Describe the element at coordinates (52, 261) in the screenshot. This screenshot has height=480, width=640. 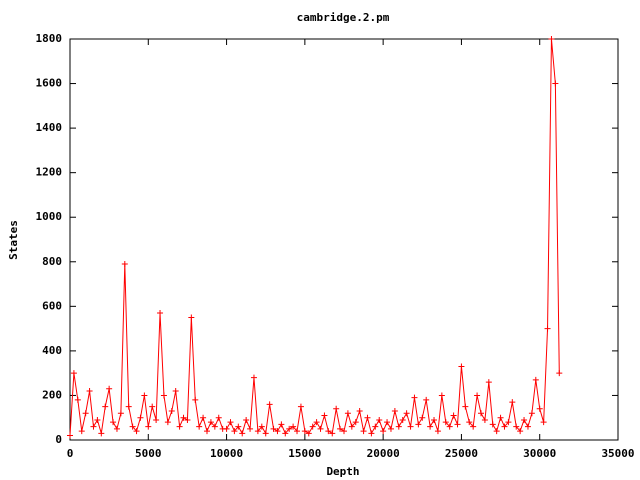
I see `y-tick-label: 800` at that location.